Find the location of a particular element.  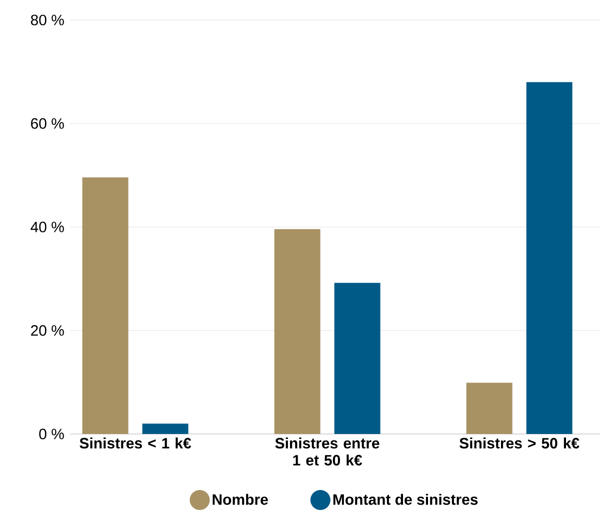

y-tick-label: 20 % is located at coordinates (47, 330).